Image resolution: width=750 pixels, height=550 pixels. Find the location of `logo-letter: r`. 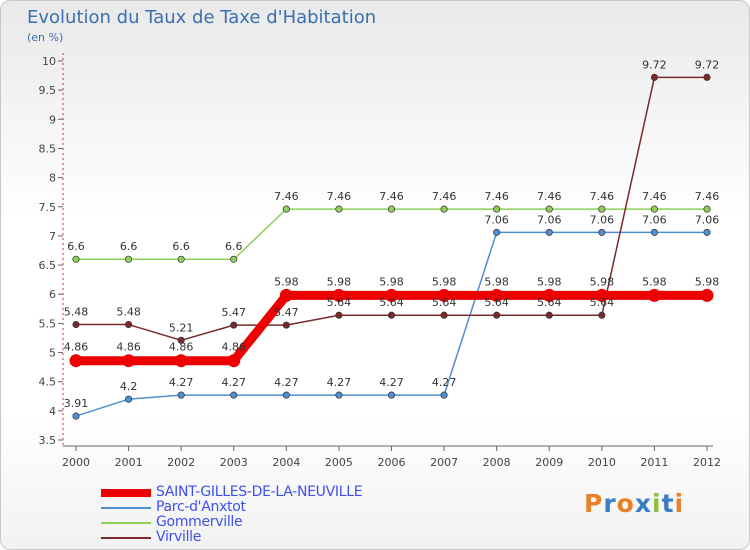

logo-letter: r is located at coordinates (610, 503).